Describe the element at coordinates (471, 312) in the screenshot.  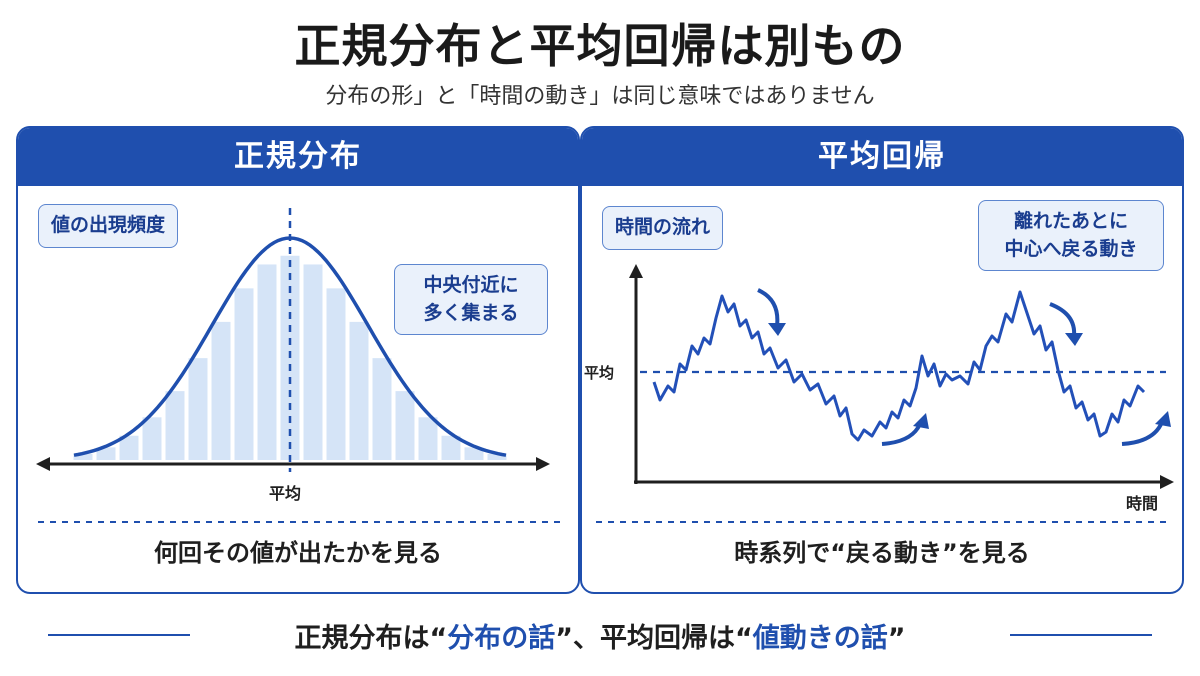
I see `callout-center-line2: 多く集まる` at that location.